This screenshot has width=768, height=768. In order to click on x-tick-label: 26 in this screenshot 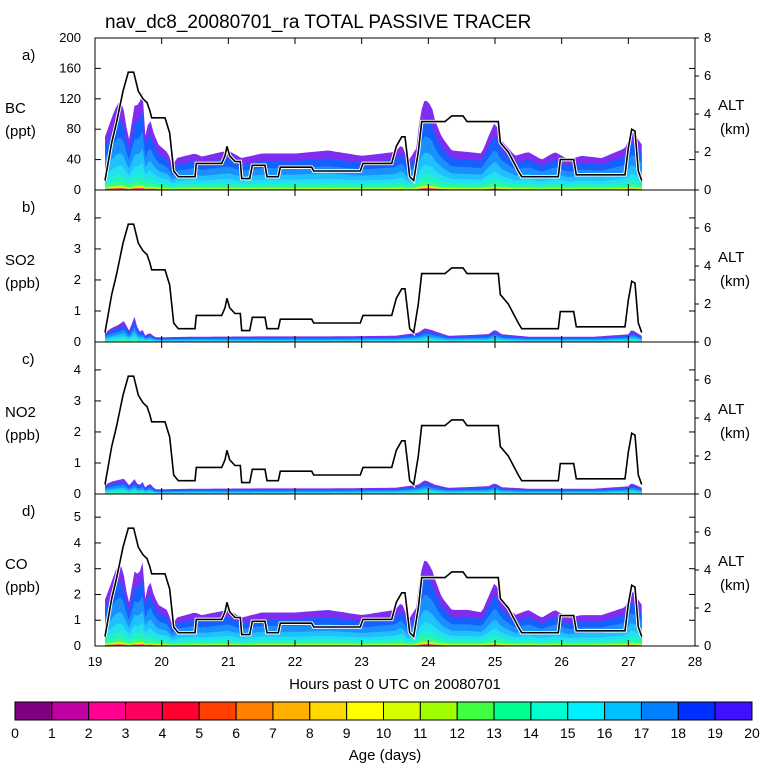, I will do `click(561, 661)`.